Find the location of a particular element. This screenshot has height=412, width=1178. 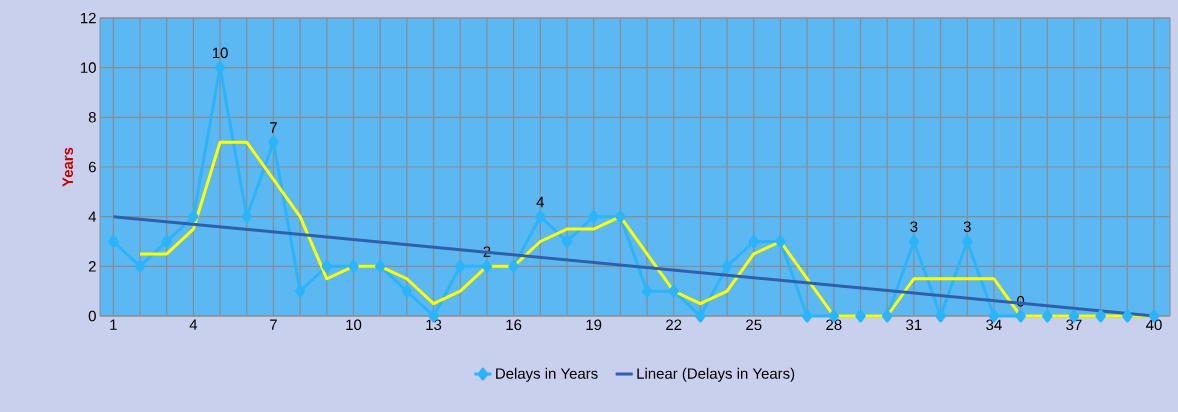

x-tick-label: 25 is located at coordinates (754, 325).